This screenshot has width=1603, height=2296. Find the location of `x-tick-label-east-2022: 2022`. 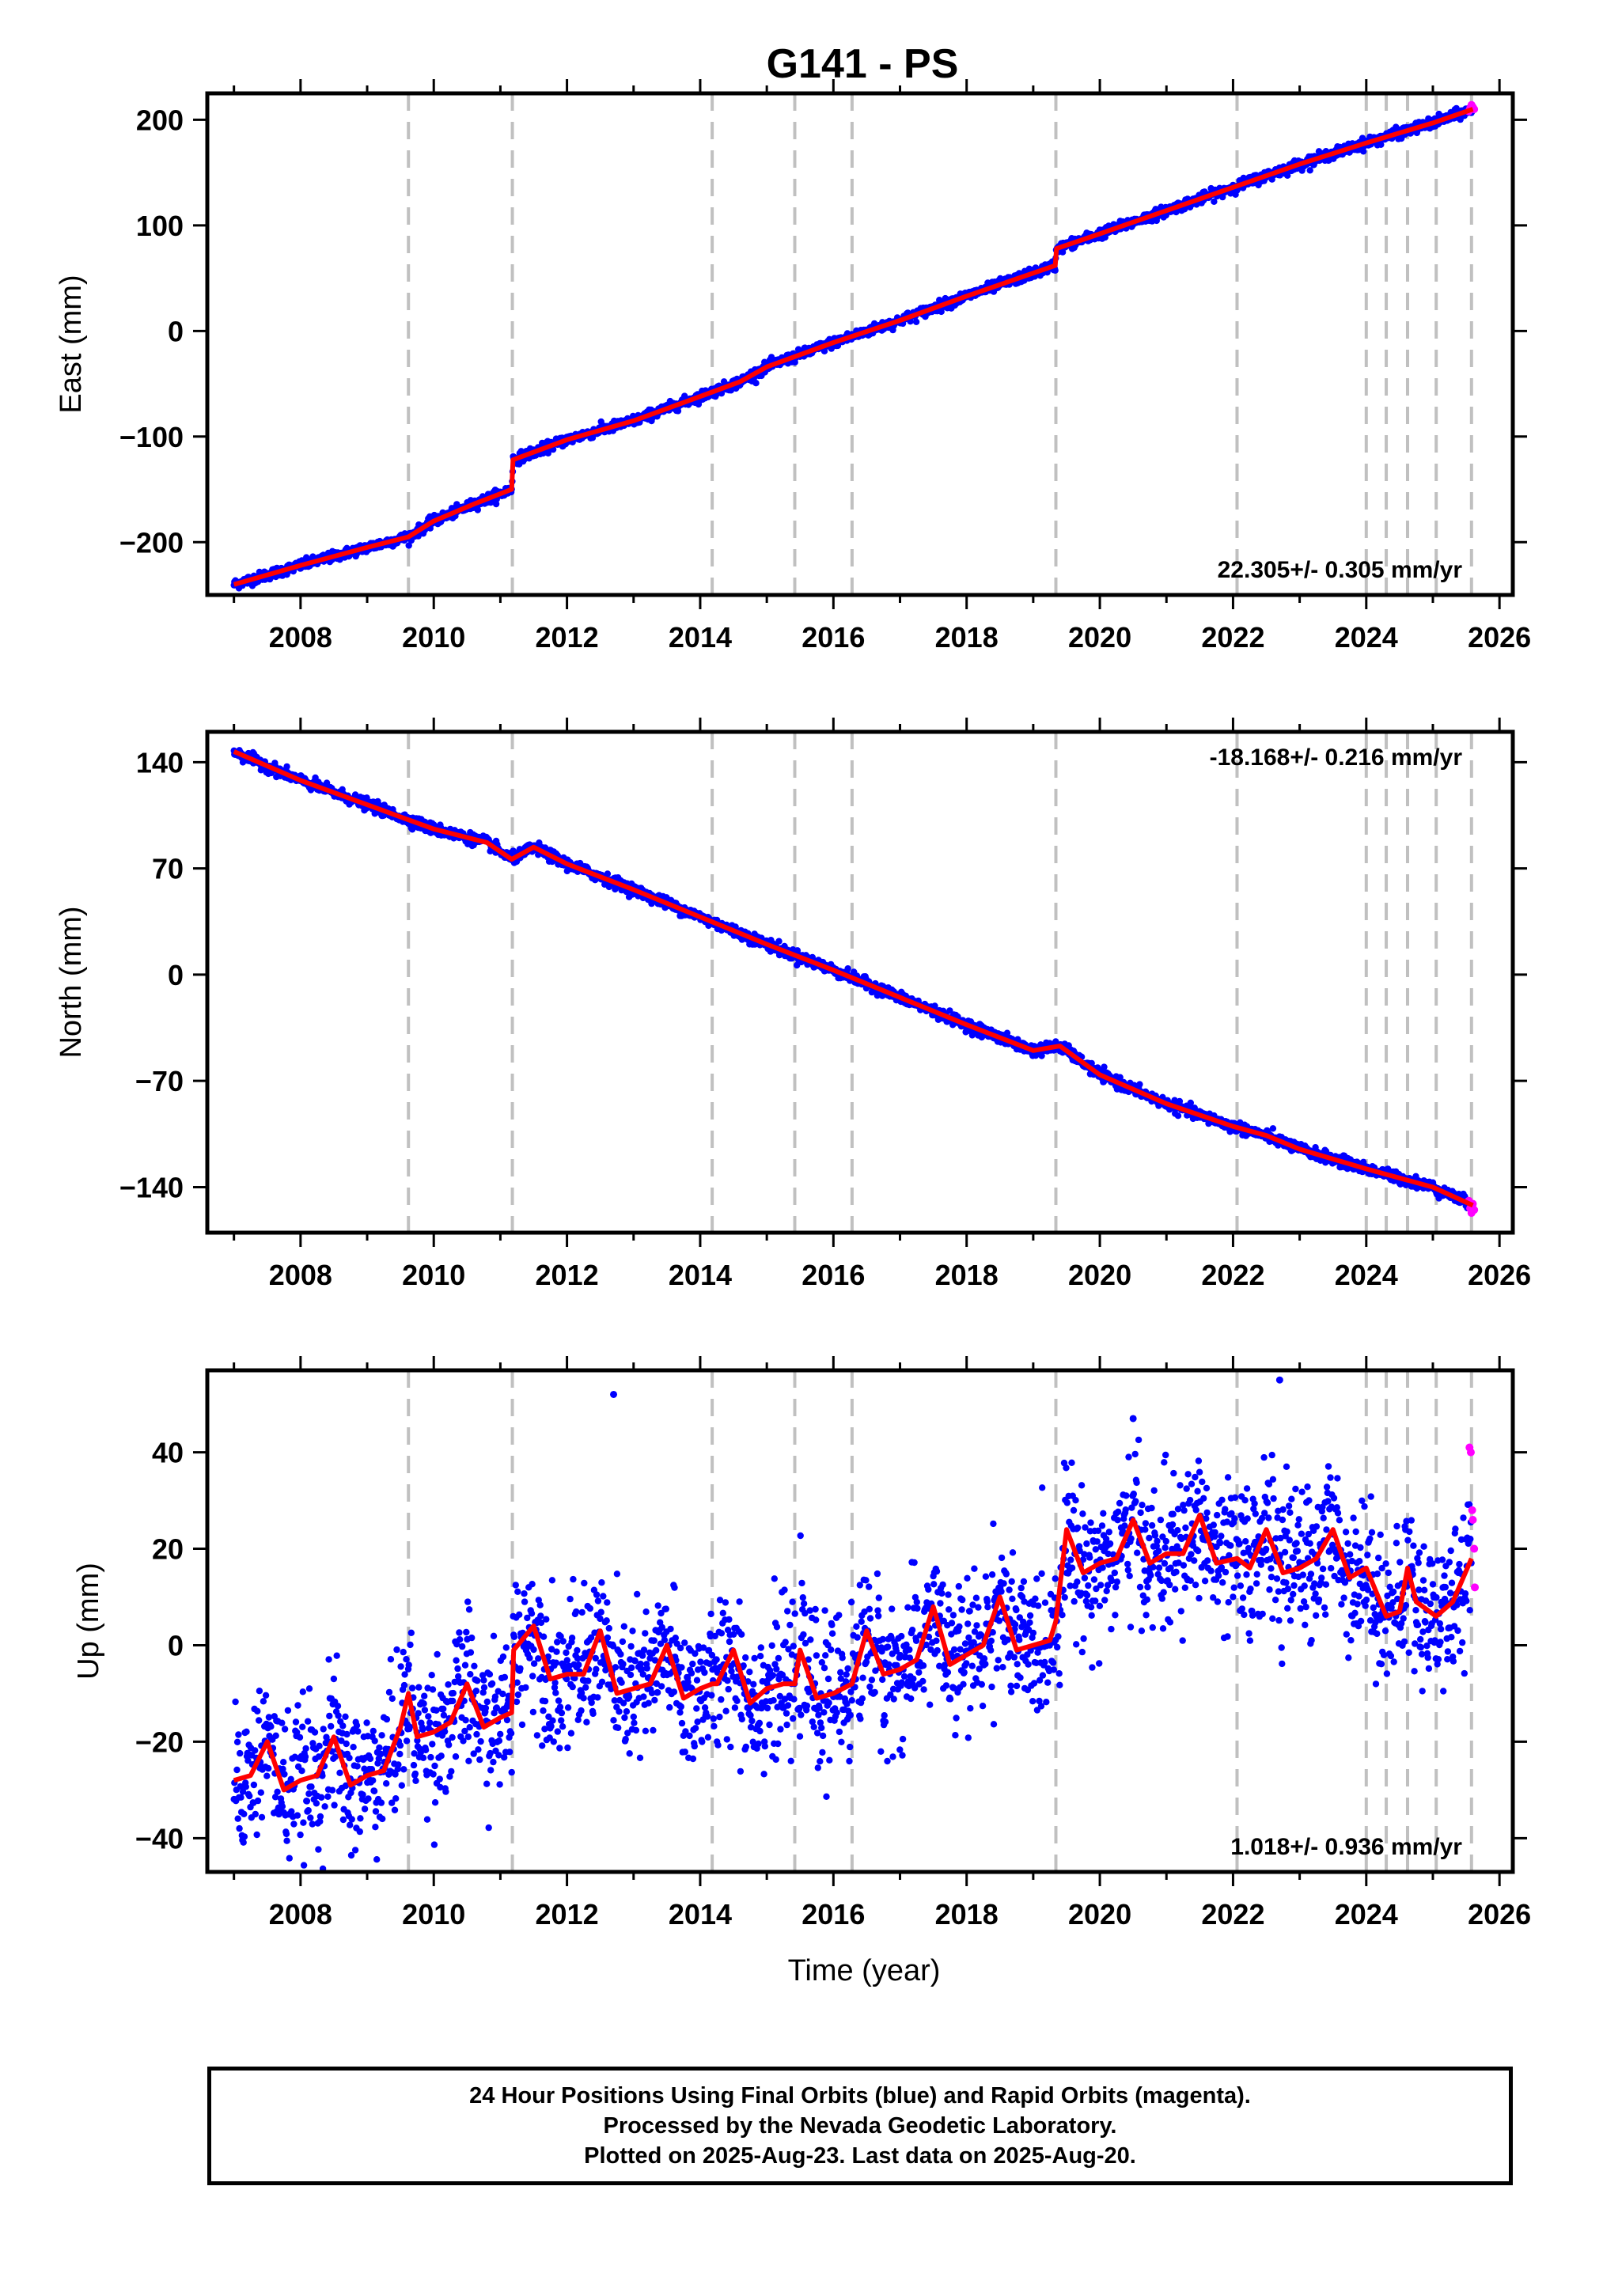

x-tick-label-east-2022: 2022 is located at coordinates (1232, 637).